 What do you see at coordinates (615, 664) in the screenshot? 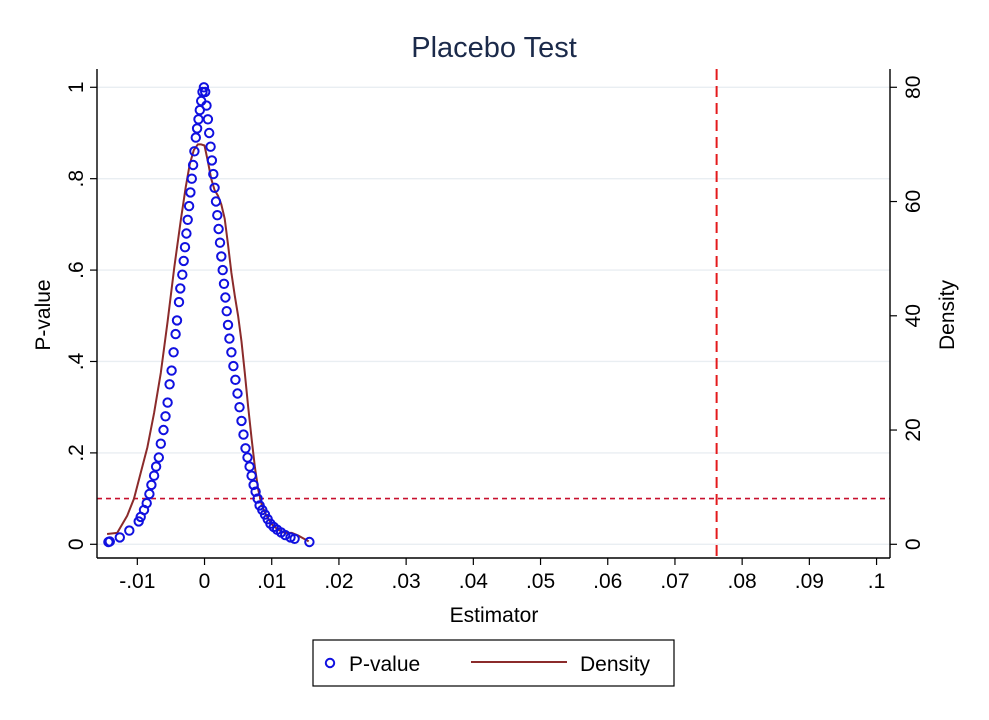
I see `legend-density-label: Density` at bounding box center [615, 664].